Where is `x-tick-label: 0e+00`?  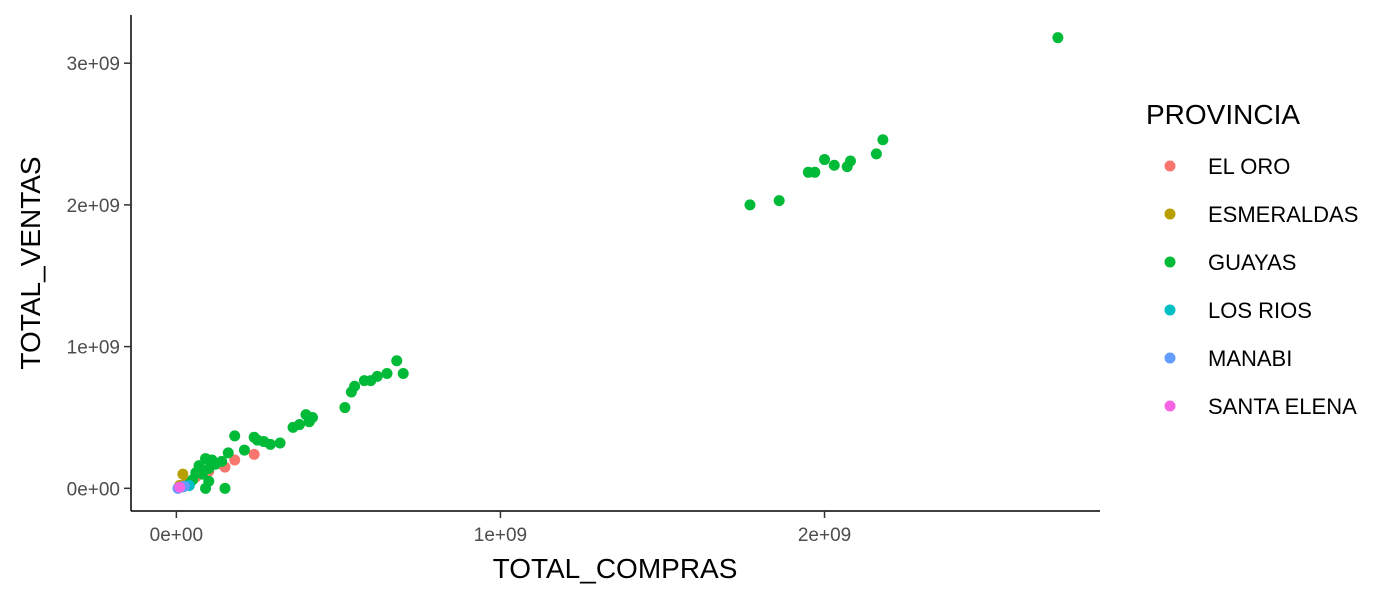 x-tick-label: 0e+00 is located at coordinates (176, 535).